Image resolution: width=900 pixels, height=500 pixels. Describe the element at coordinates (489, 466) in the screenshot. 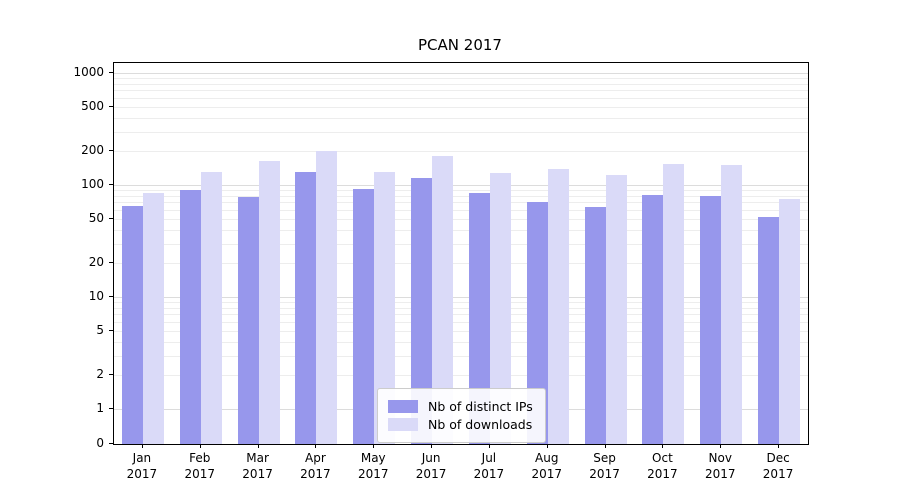

I see `x-tick-label: Jul 2017` at that location.